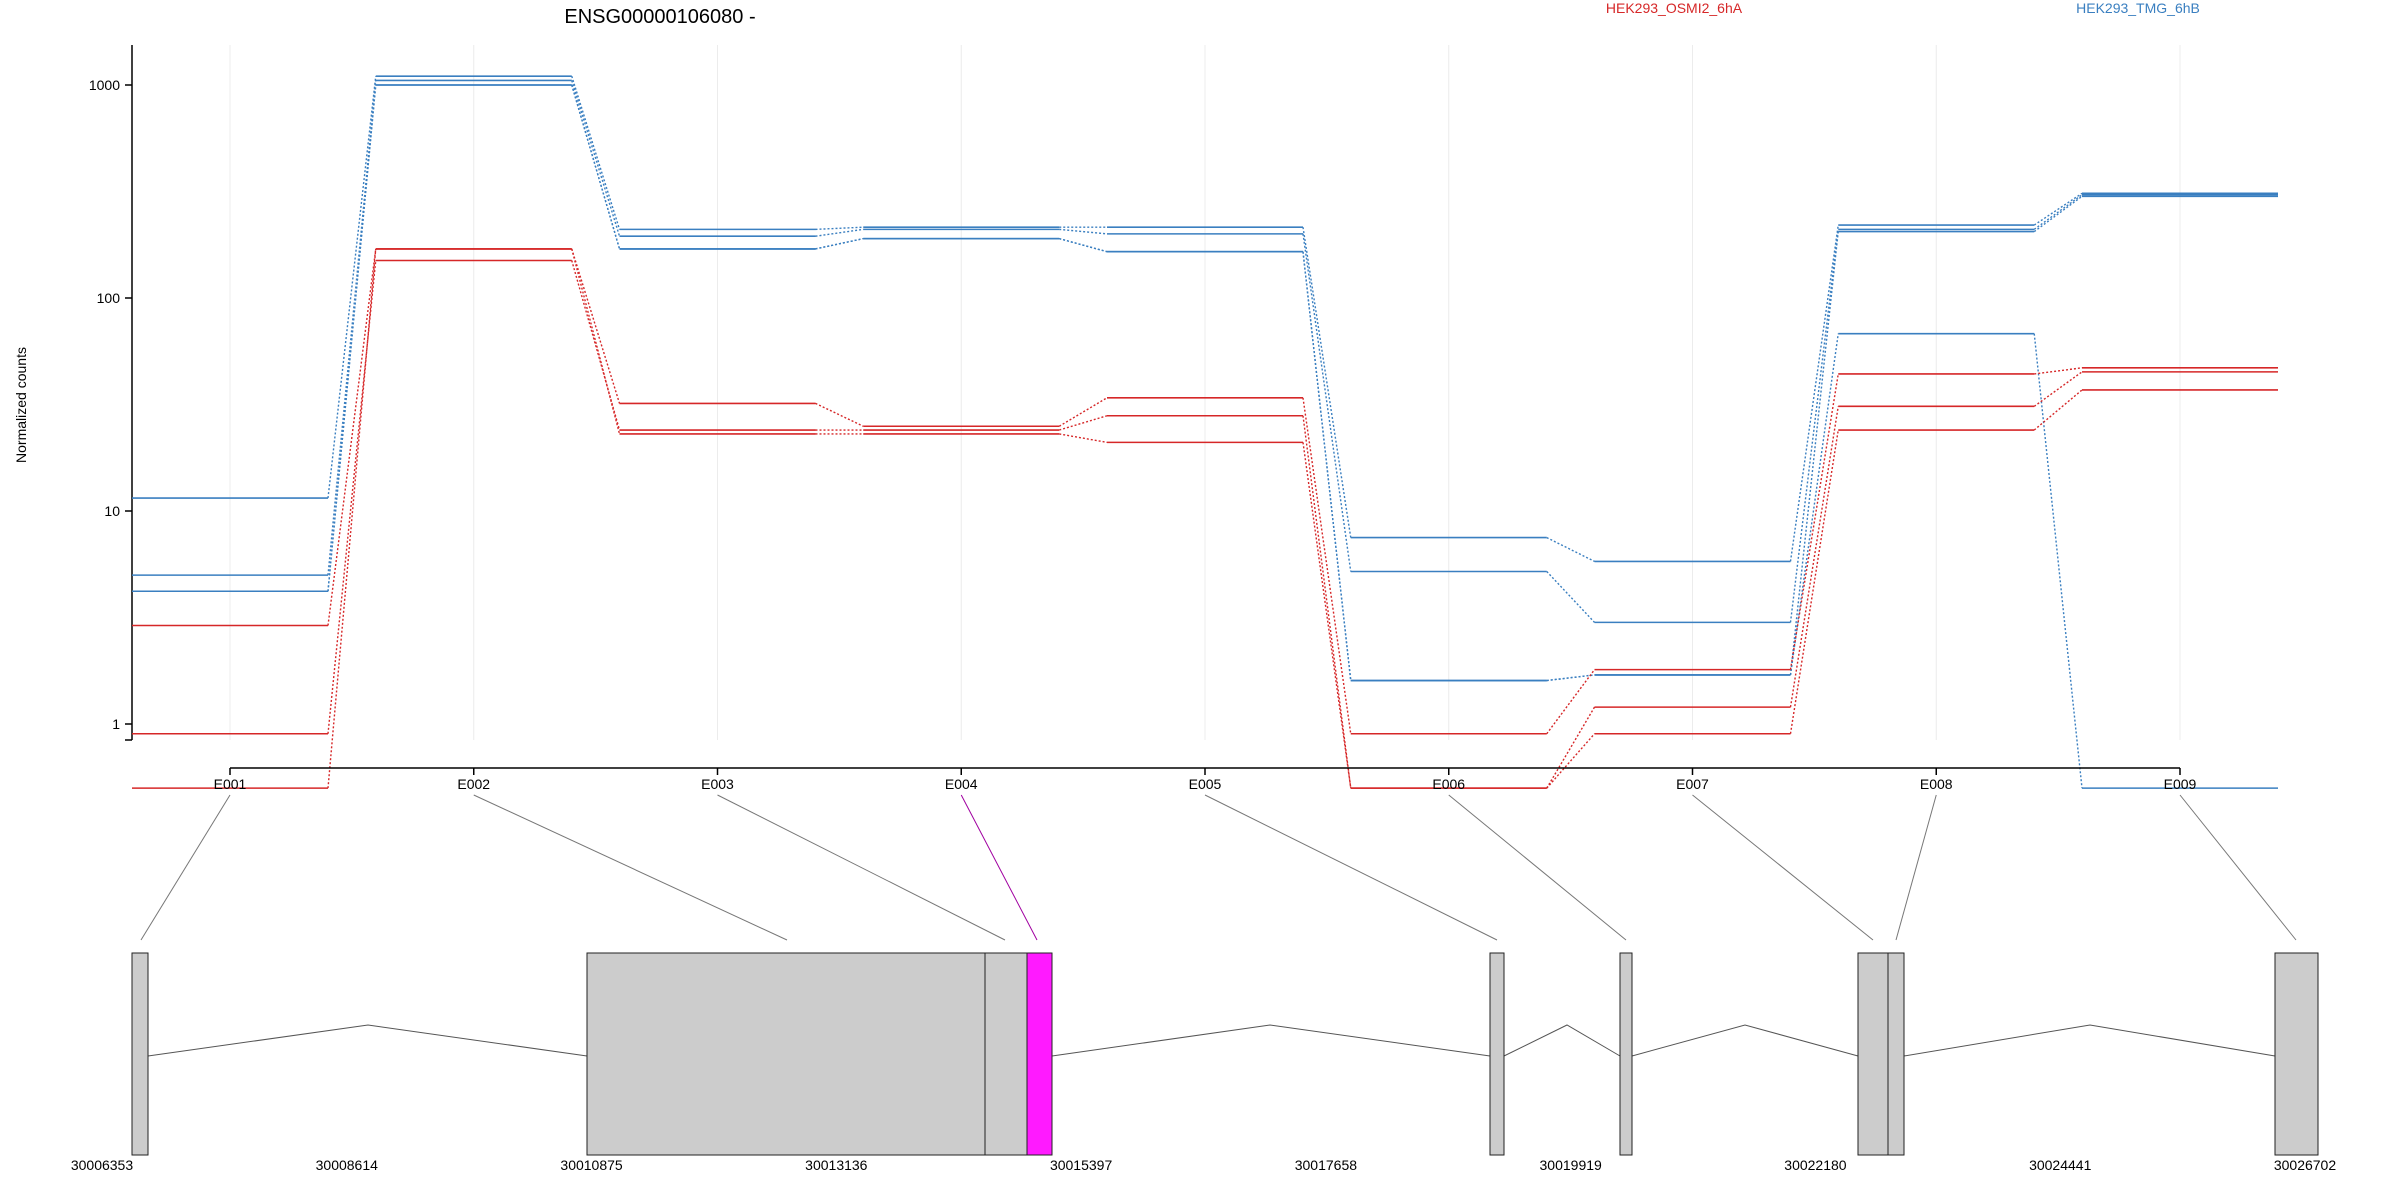 This screenshot has width=2400, height=1200. What do you see at coordinates (836, 1165) in the screenshot?
I see `coordinate-label-4: 30013136` at bounding box center [836, 1165].